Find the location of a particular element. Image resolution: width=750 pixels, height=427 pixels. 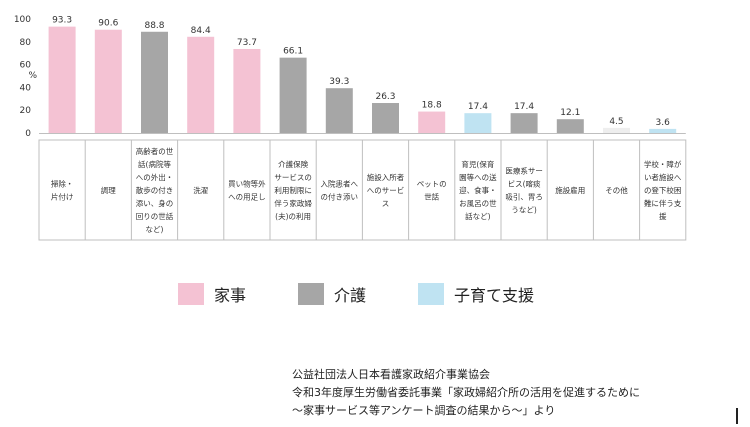

bar-value-label: 26.3 is located at coordinates (385, 97).